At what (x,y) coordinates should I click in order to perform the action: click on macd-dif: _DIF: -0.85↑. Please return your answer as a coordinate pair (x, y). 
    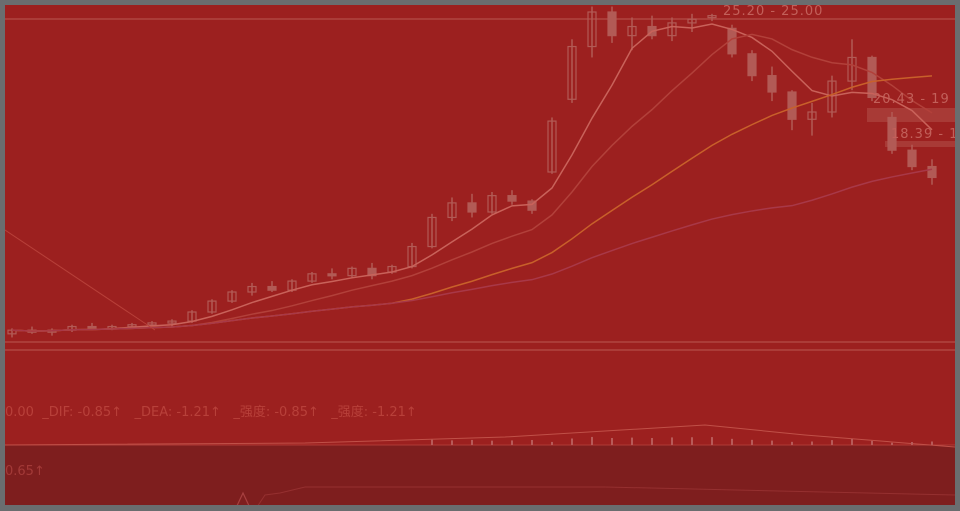
    Looking at the image, I should click on (82, 412).